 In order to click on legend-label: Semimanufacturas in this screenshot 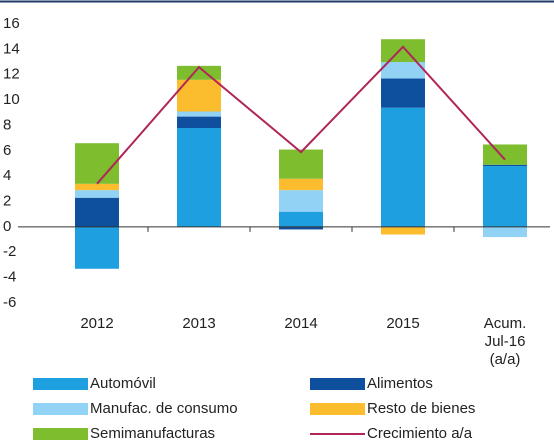, I will do `click(152, 433)`.